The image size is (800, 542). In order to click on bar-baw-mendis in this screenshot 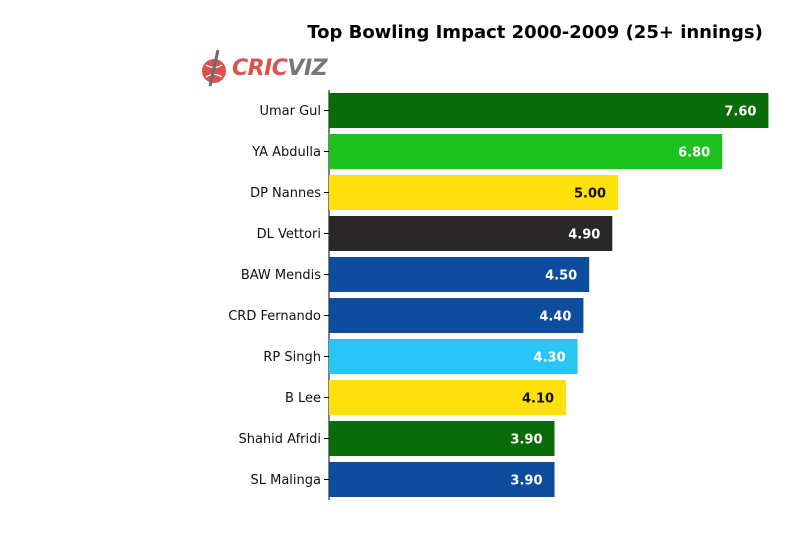, I will do `click(459, 274)`.